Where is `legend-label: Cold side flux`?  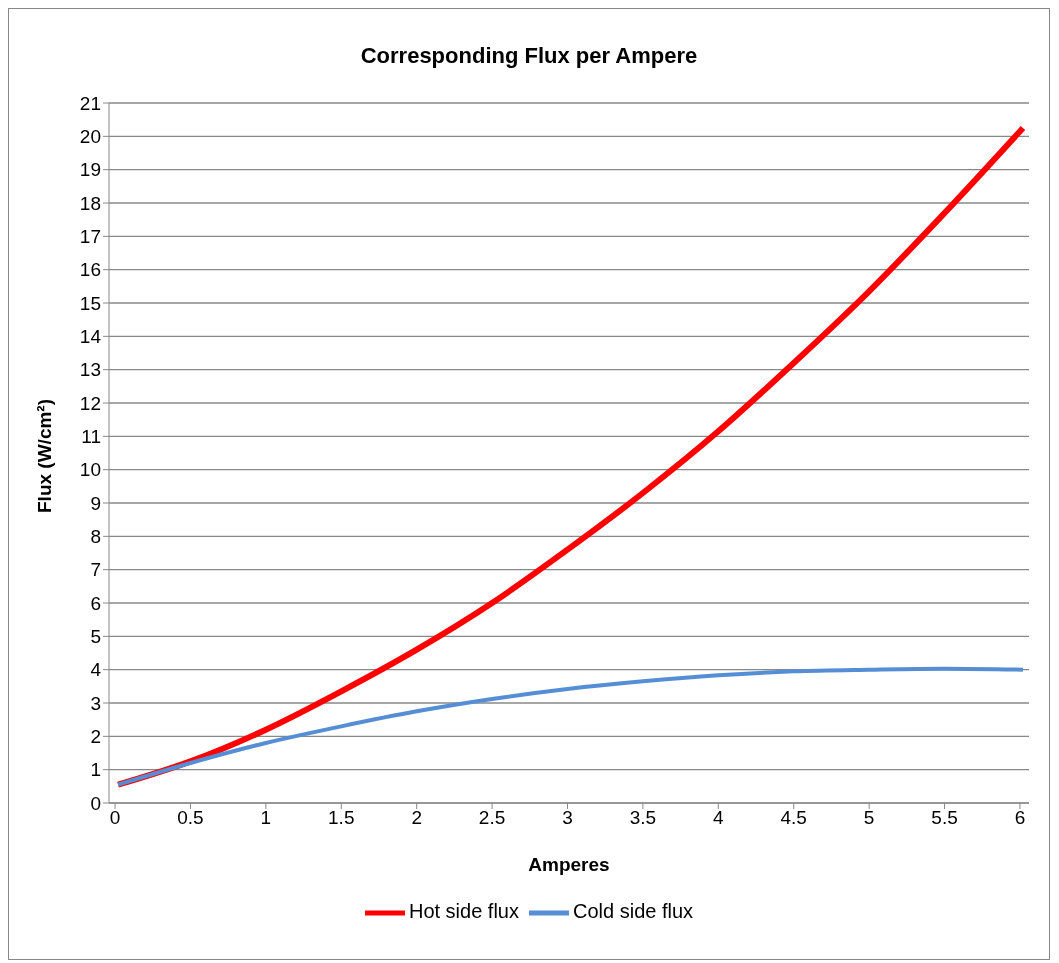
legend-label: Cold side flux is located at coordinates (633, 911).